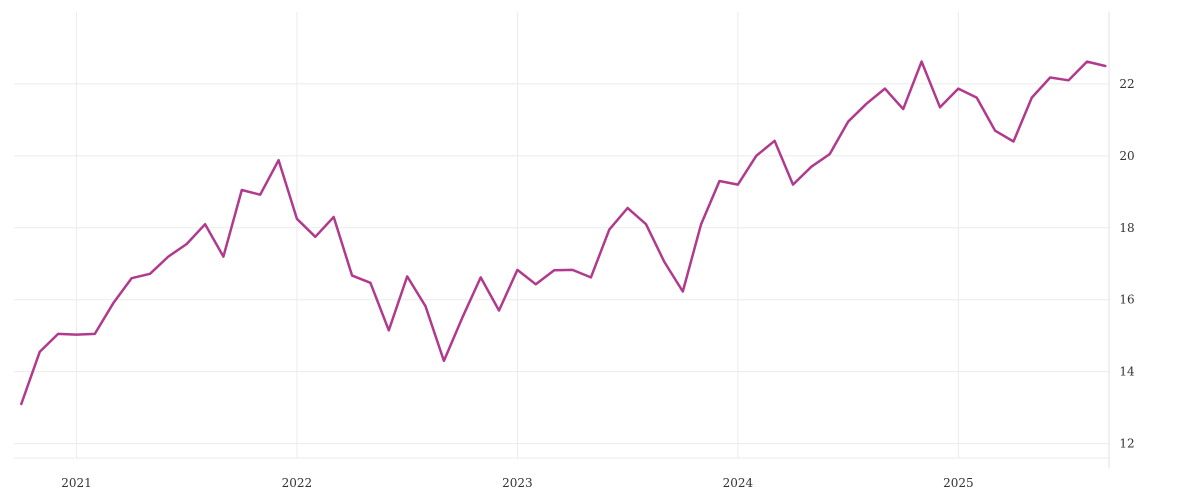  I want to click on x-tick-label: 2022, so click(297, 483).